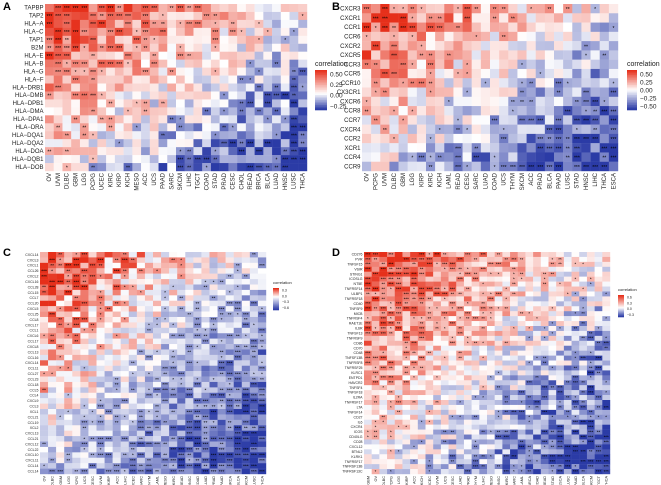 This screenshot has height=485, width=661. Describe the element at coordinates (413, 179) in the screenshot. I see `column-label: LGG` at that location.